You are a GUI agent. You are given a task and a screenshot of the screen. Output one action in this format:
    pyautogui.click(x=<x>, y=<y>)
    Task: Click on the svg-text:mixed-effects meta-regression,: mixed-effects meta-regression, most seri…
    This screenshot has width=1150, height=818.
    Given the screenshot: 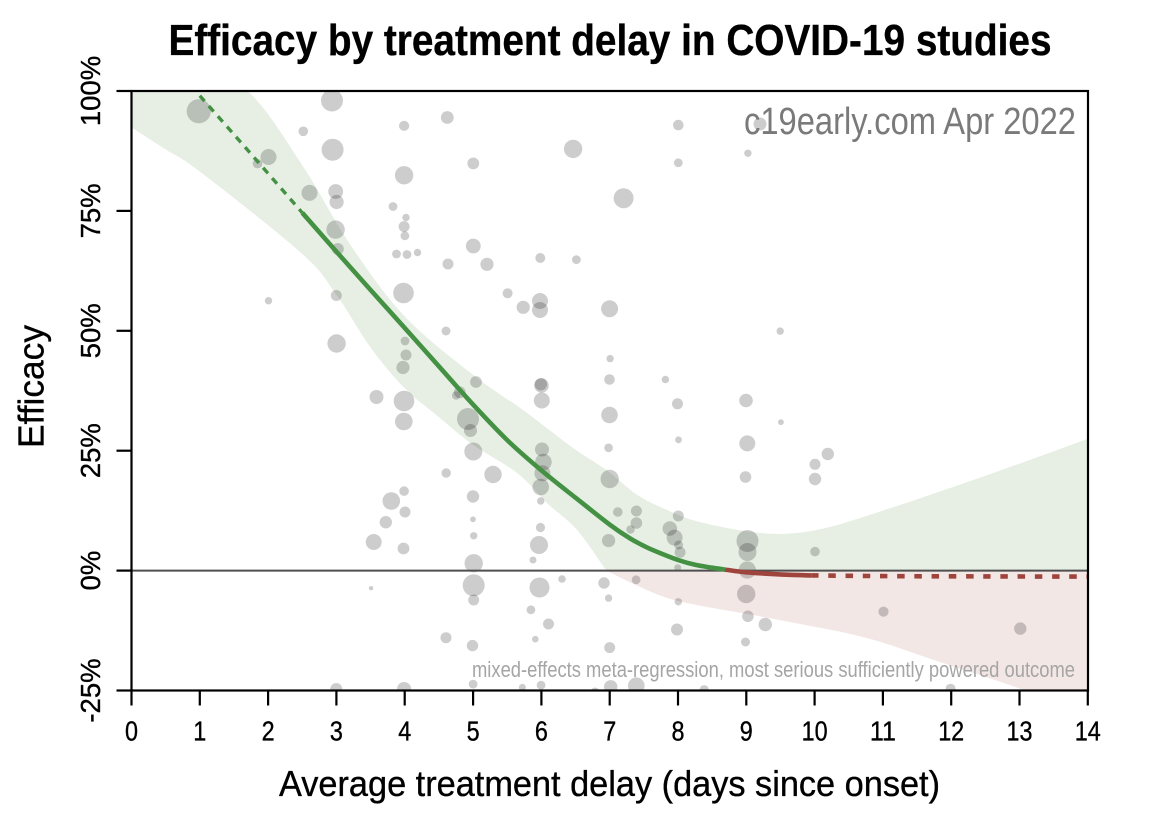 What is the action you would take?
    pyautogui.click(x=773, y=669)
    